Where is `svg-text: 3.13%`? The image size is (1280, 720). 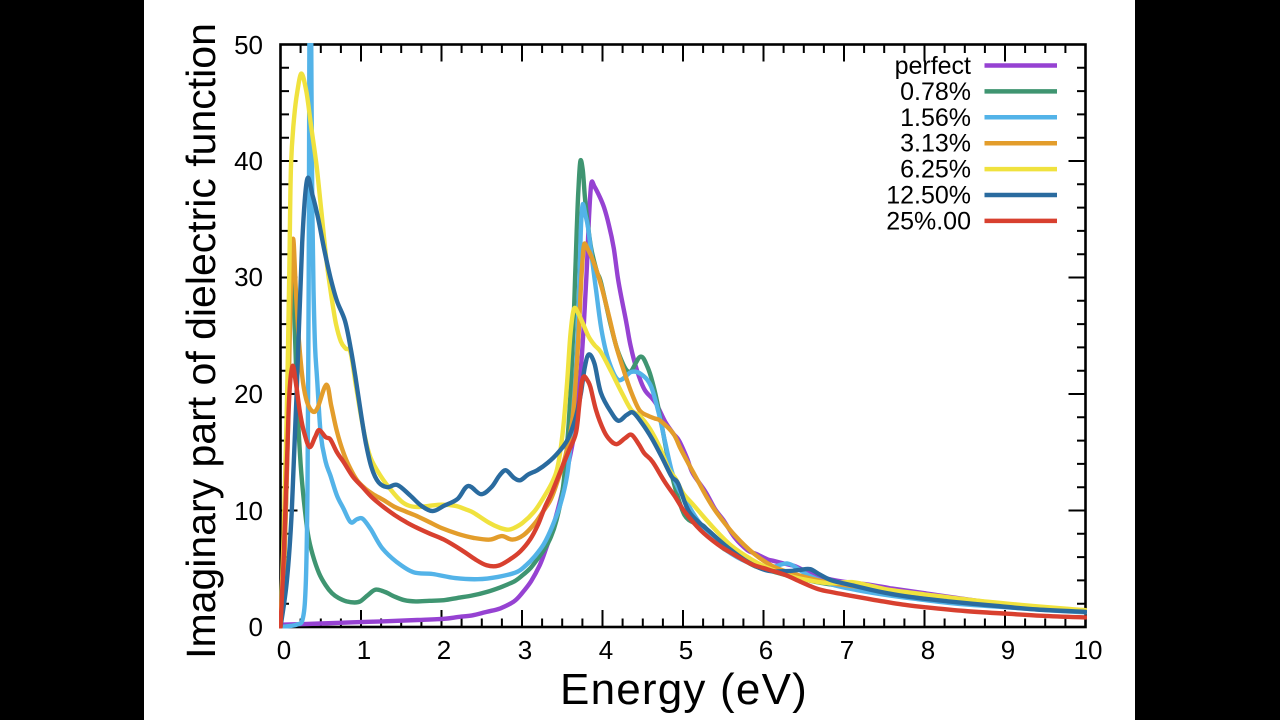
svg-text: 3.13% is located at coordinates (935, 144).